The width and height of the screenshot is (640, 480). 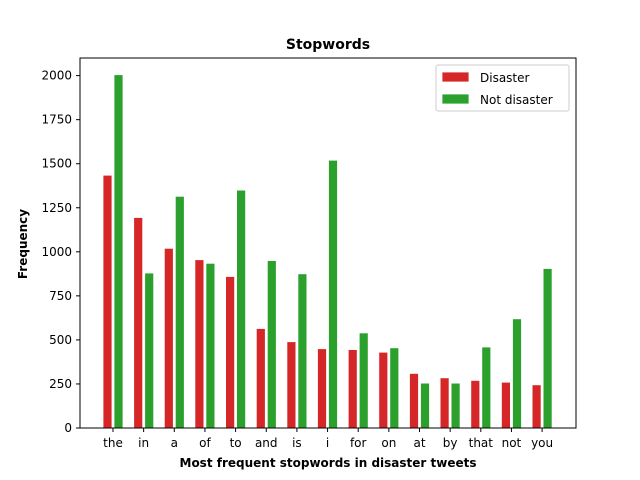 I want to click on bar-not-disaster-to, so click(x=241, y=309).